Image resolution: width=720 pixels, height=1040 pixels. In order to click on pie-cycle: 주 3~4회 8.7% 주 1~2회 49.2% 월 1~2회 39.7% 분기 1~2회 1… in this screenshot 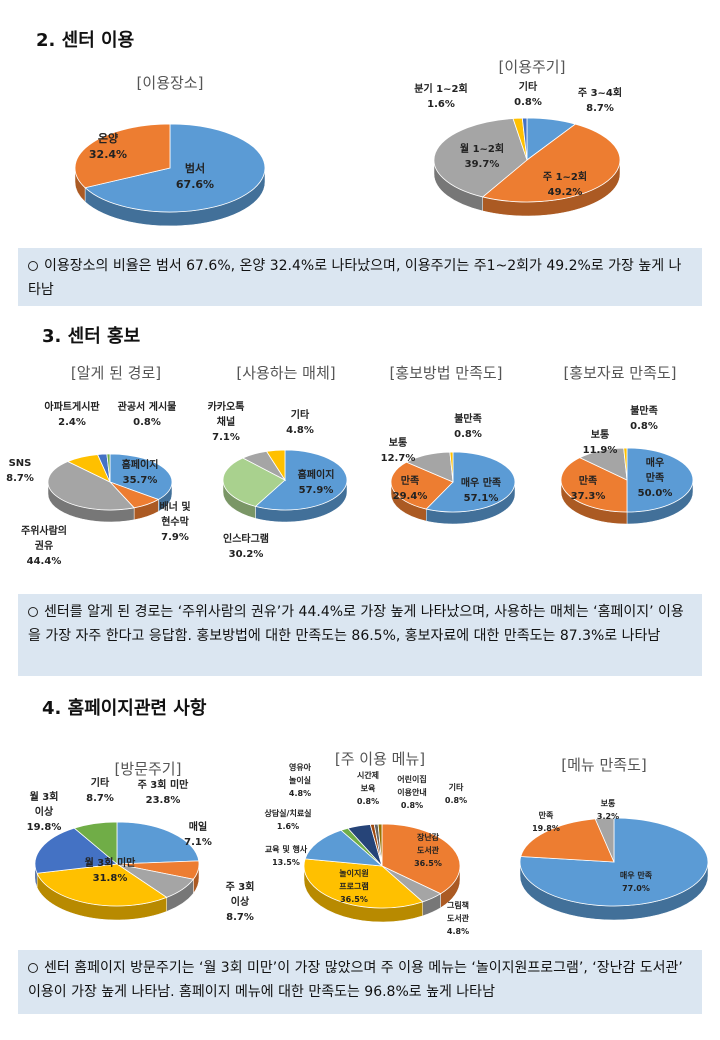, I will do `click(518, 148)`.